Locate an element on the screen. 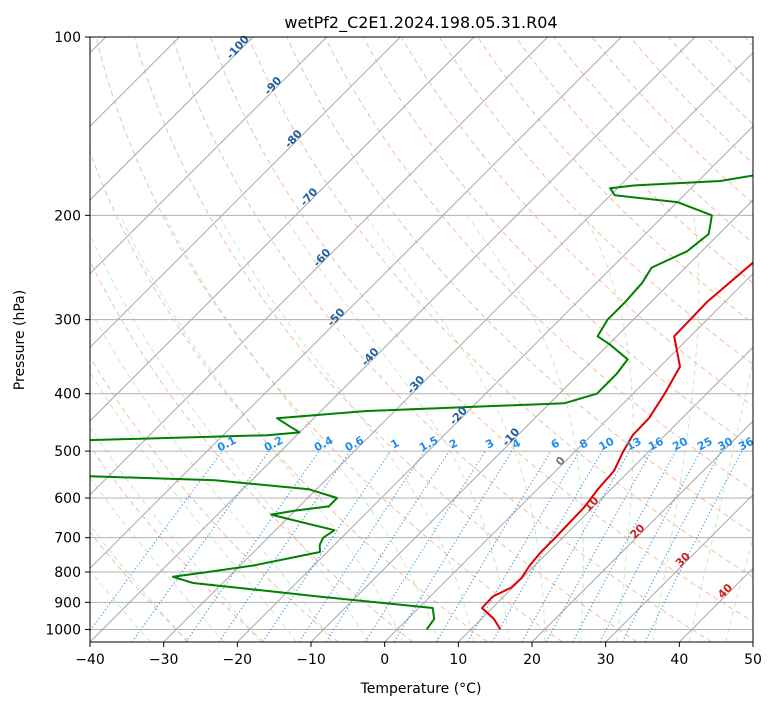 This screenshot has width=775, height=708. x-tick-label: 40 is located at coordinates (679, 660).